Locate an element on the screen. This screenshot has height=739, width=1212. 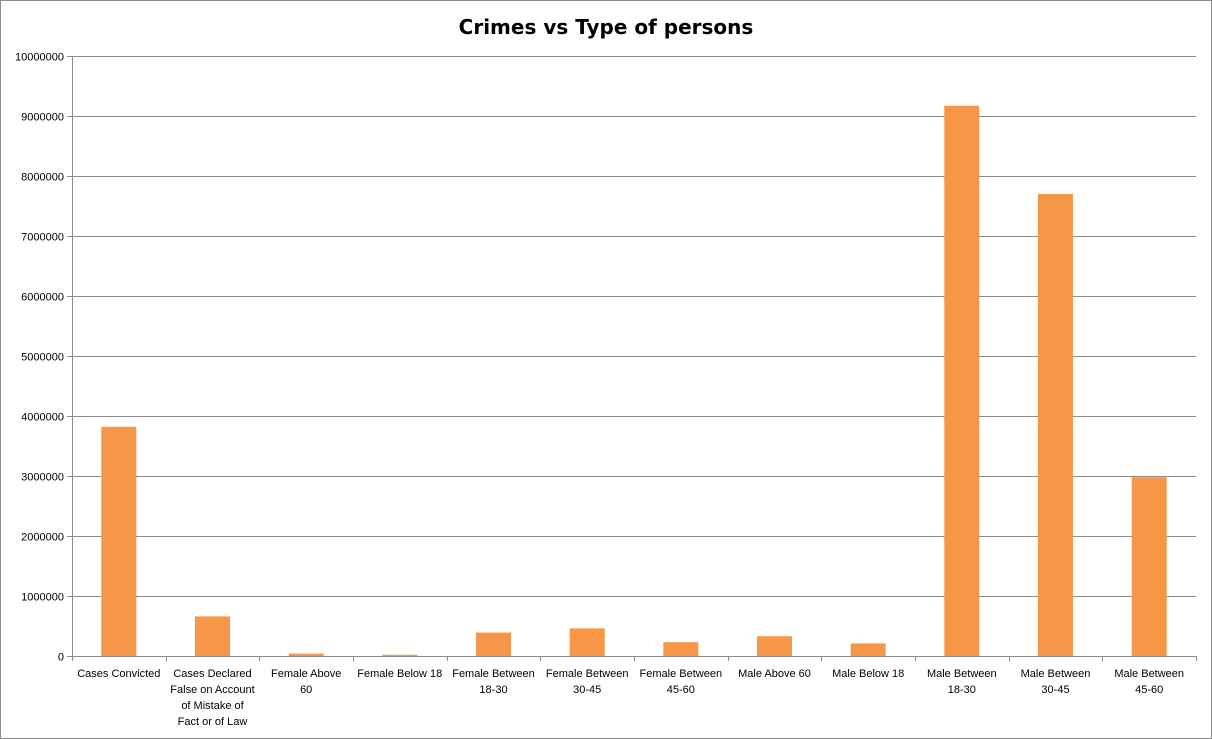
x-tick-label-line: of Mistake of is located at coordinates (212, 706).